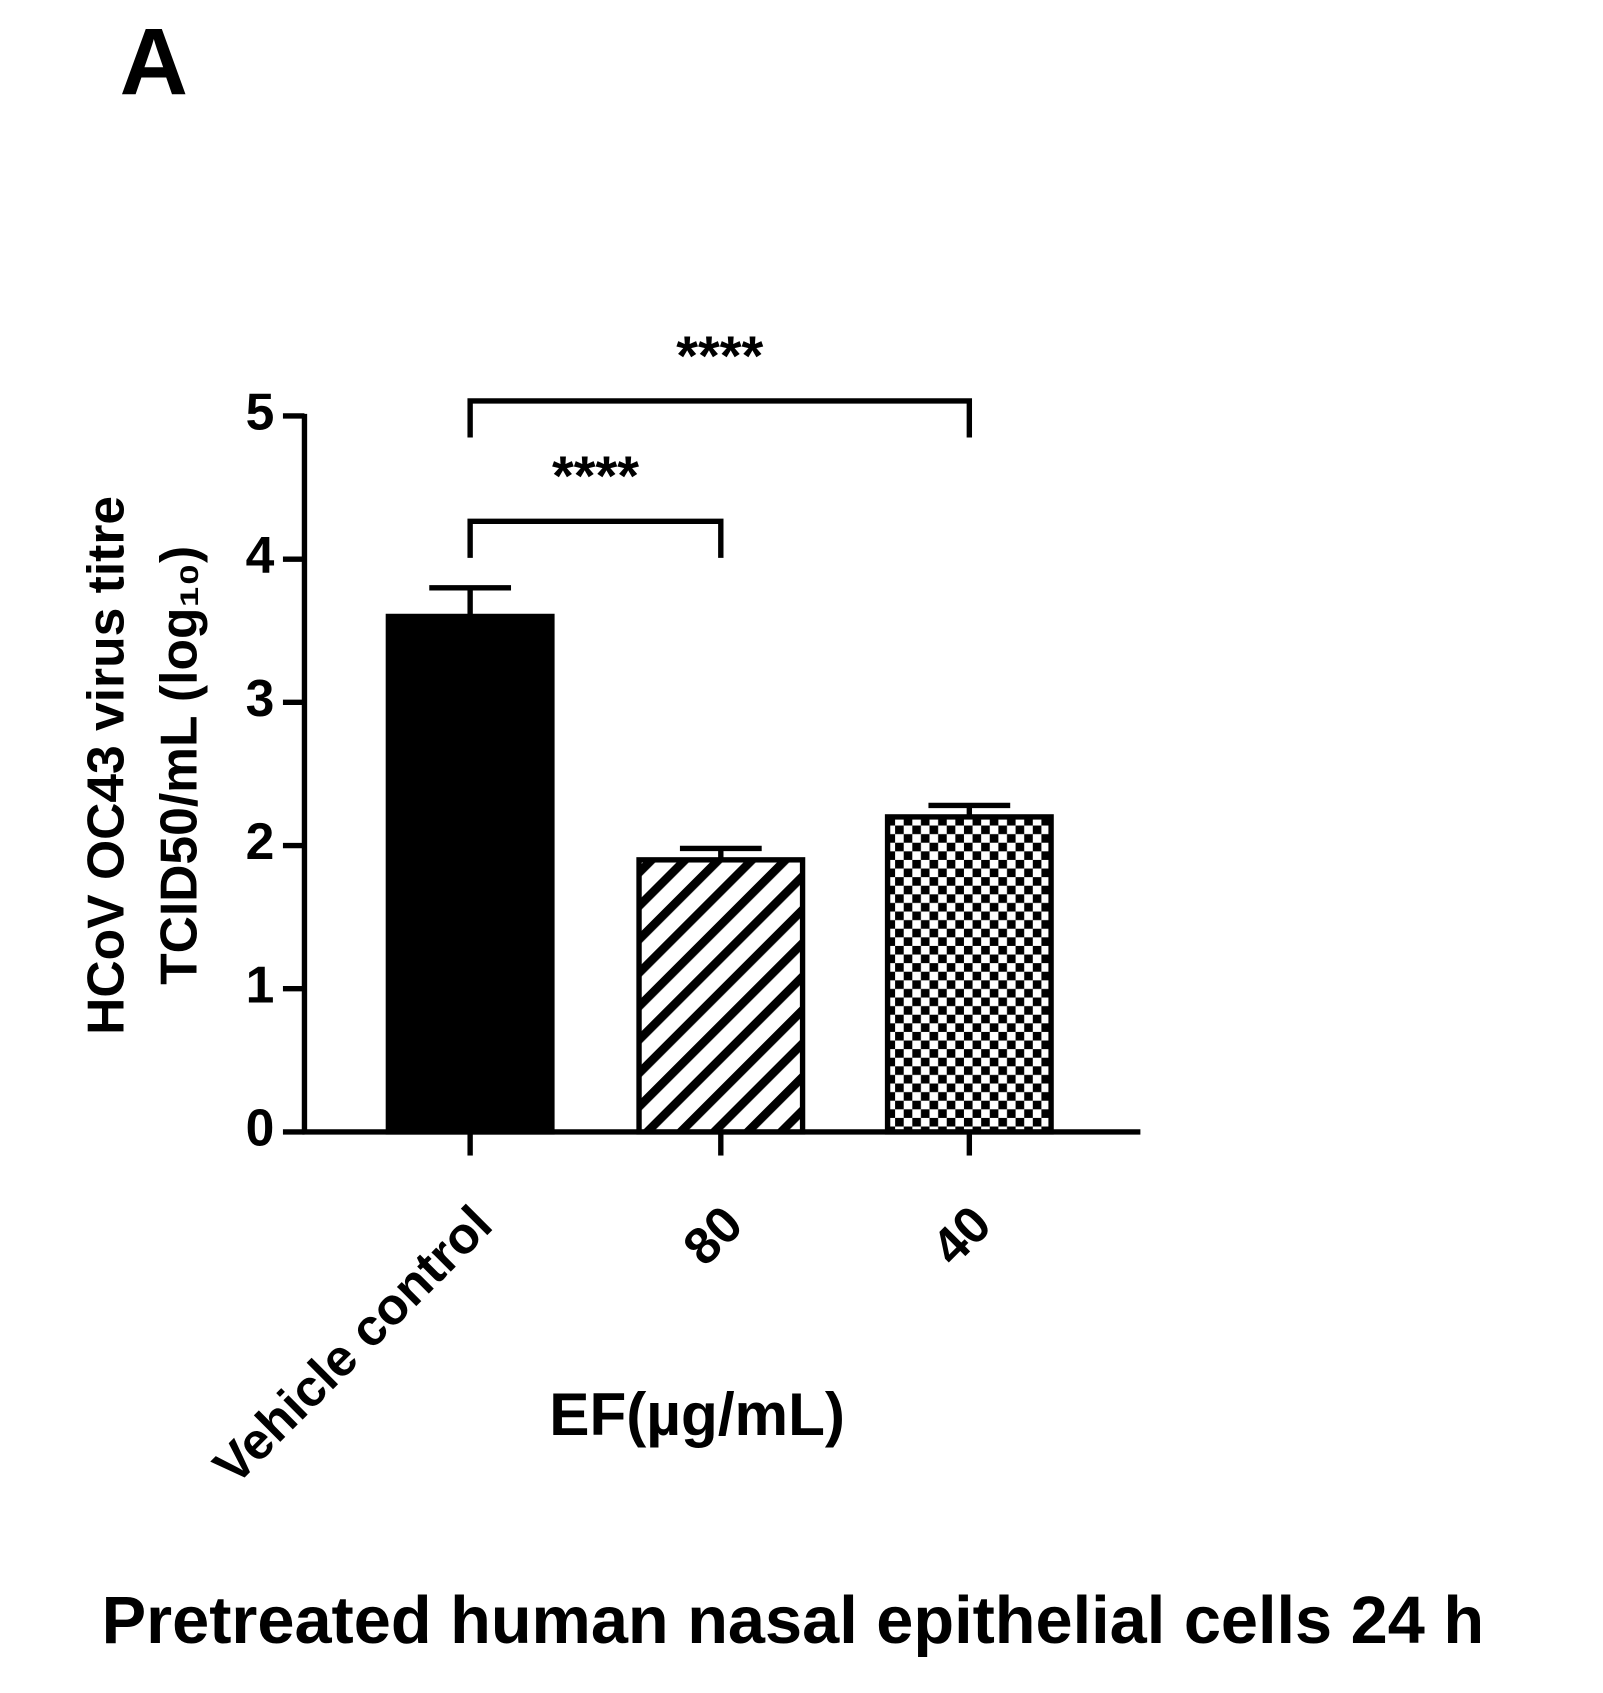 This screenshot has width=1603, height=1693. Describe the element at coordinates (470, 601) in the screenshot. I see `error-bar` at that location.